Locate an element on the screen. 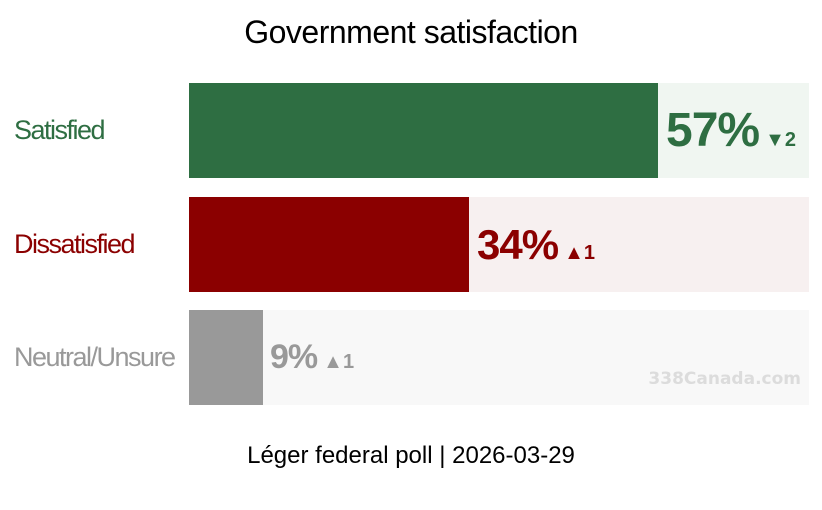 This screenshot has height=510, width=822. bar-track-dissatisfied: 34% ▲1 is located at coordinates (499, 244).